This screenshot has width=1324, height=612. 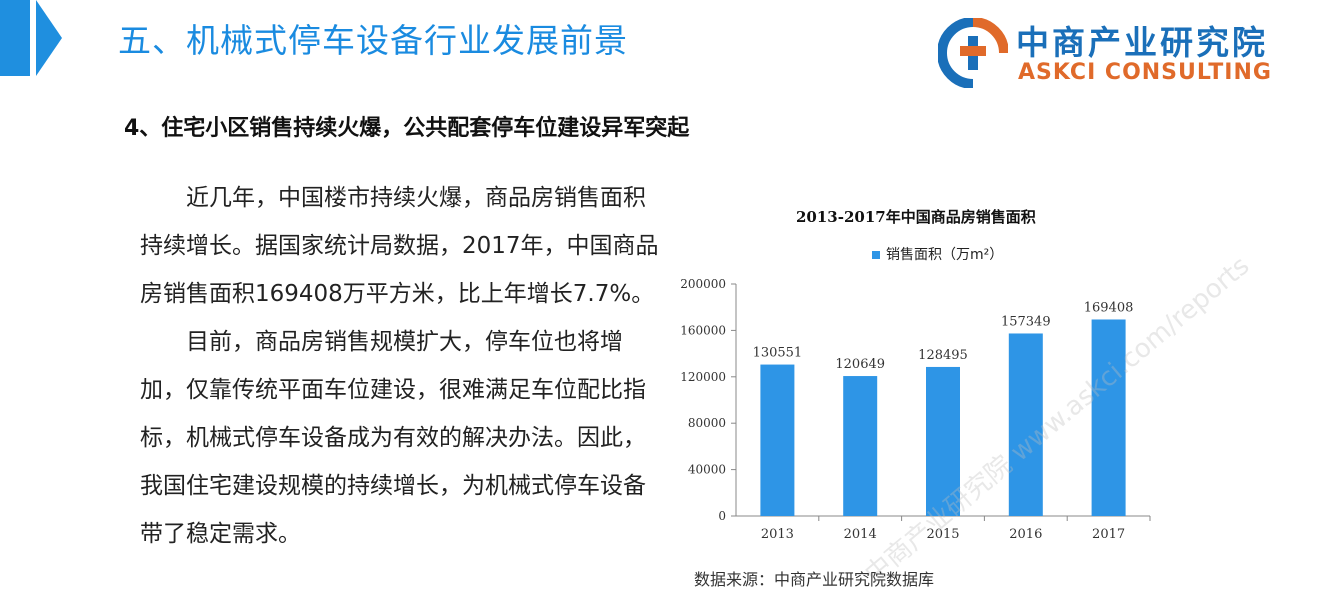 I want to click on y-tick-label: 0, so click(x=722, y=516).